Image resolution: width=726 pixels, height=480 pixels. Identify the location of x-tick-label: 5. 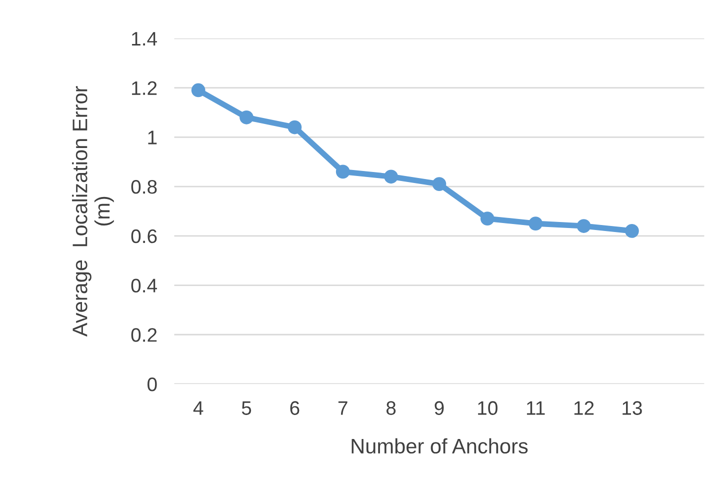
(247, 408).